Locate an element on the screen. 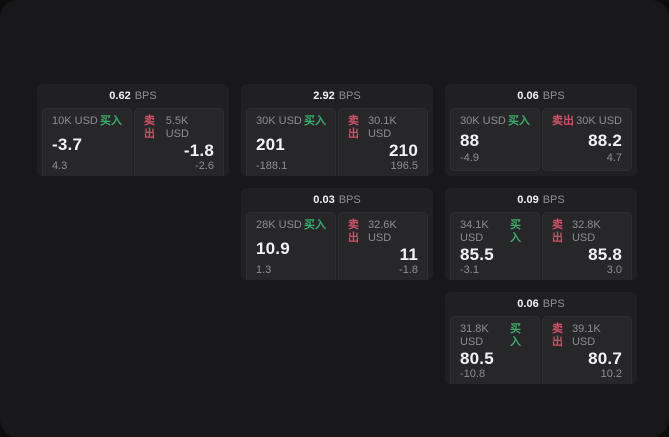  sell-price: 11 is located at coordinates (408, 254).